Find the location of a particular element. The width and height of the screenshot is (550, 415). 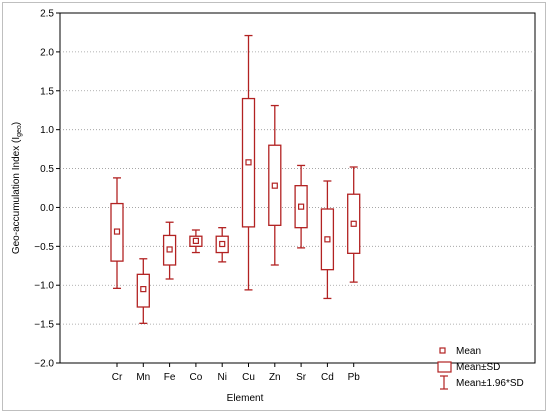

y-axis: −2.0 −1.5 −1.0 −0.5 0.0 0.5 1.0 1.5 2.0 2.5 is located at coordinates (47, 189).